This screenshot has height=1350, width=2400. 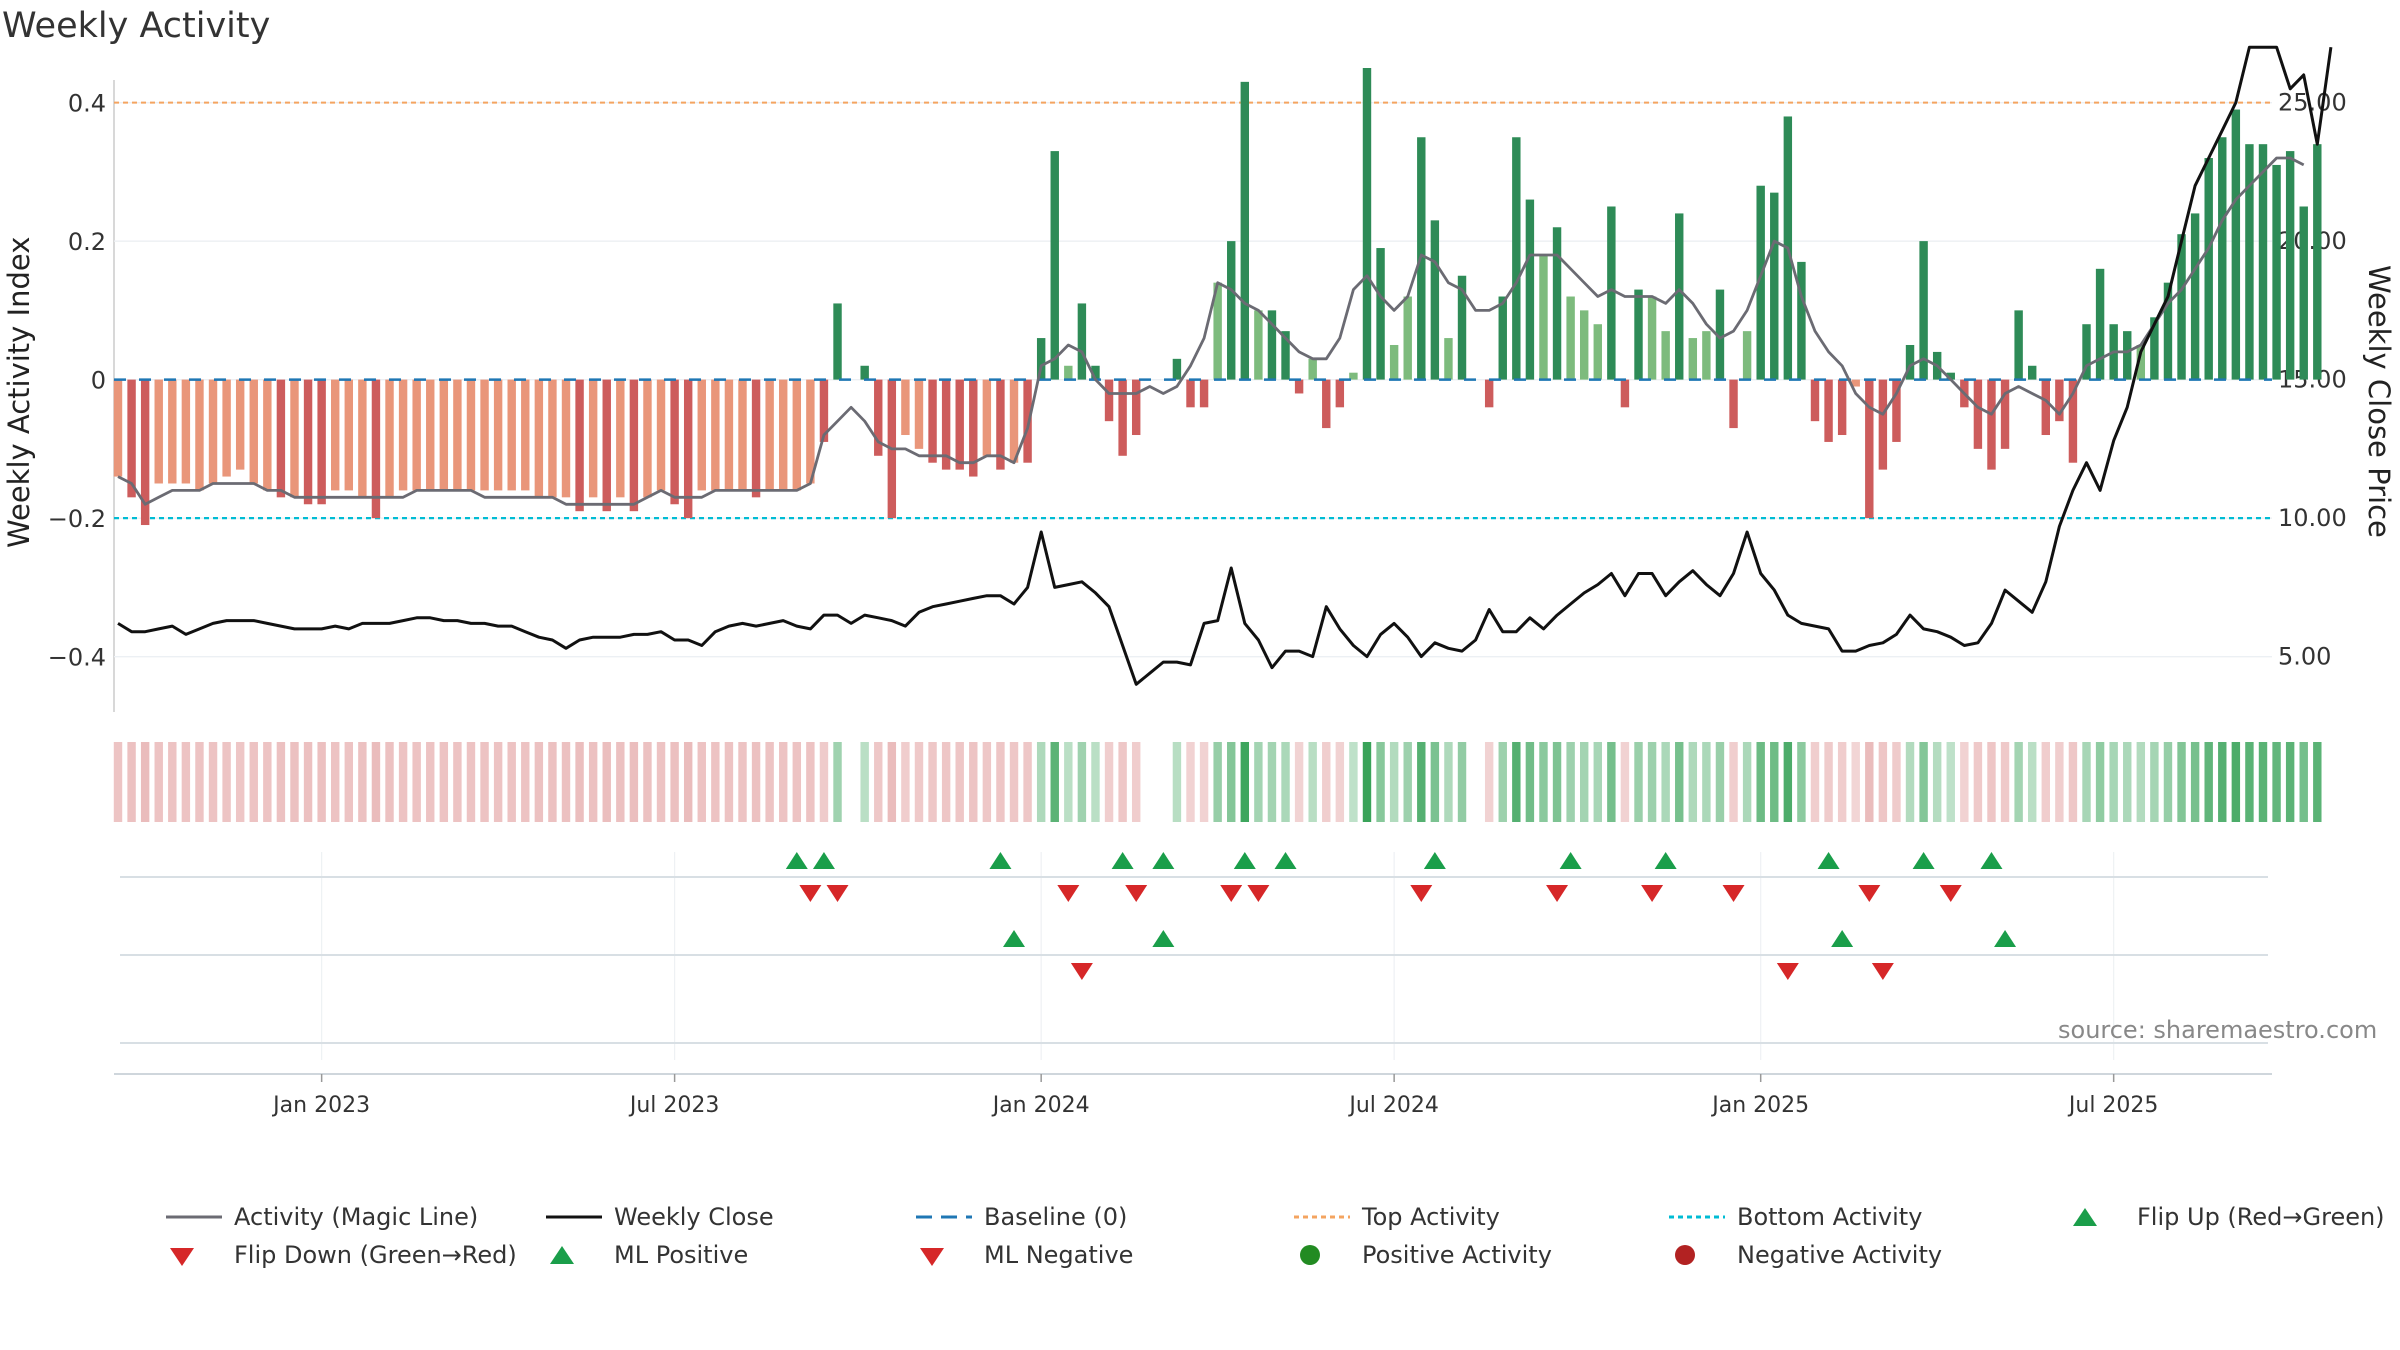 I want to click on triangle-down-red-icon, so click(x=947, y=1255).